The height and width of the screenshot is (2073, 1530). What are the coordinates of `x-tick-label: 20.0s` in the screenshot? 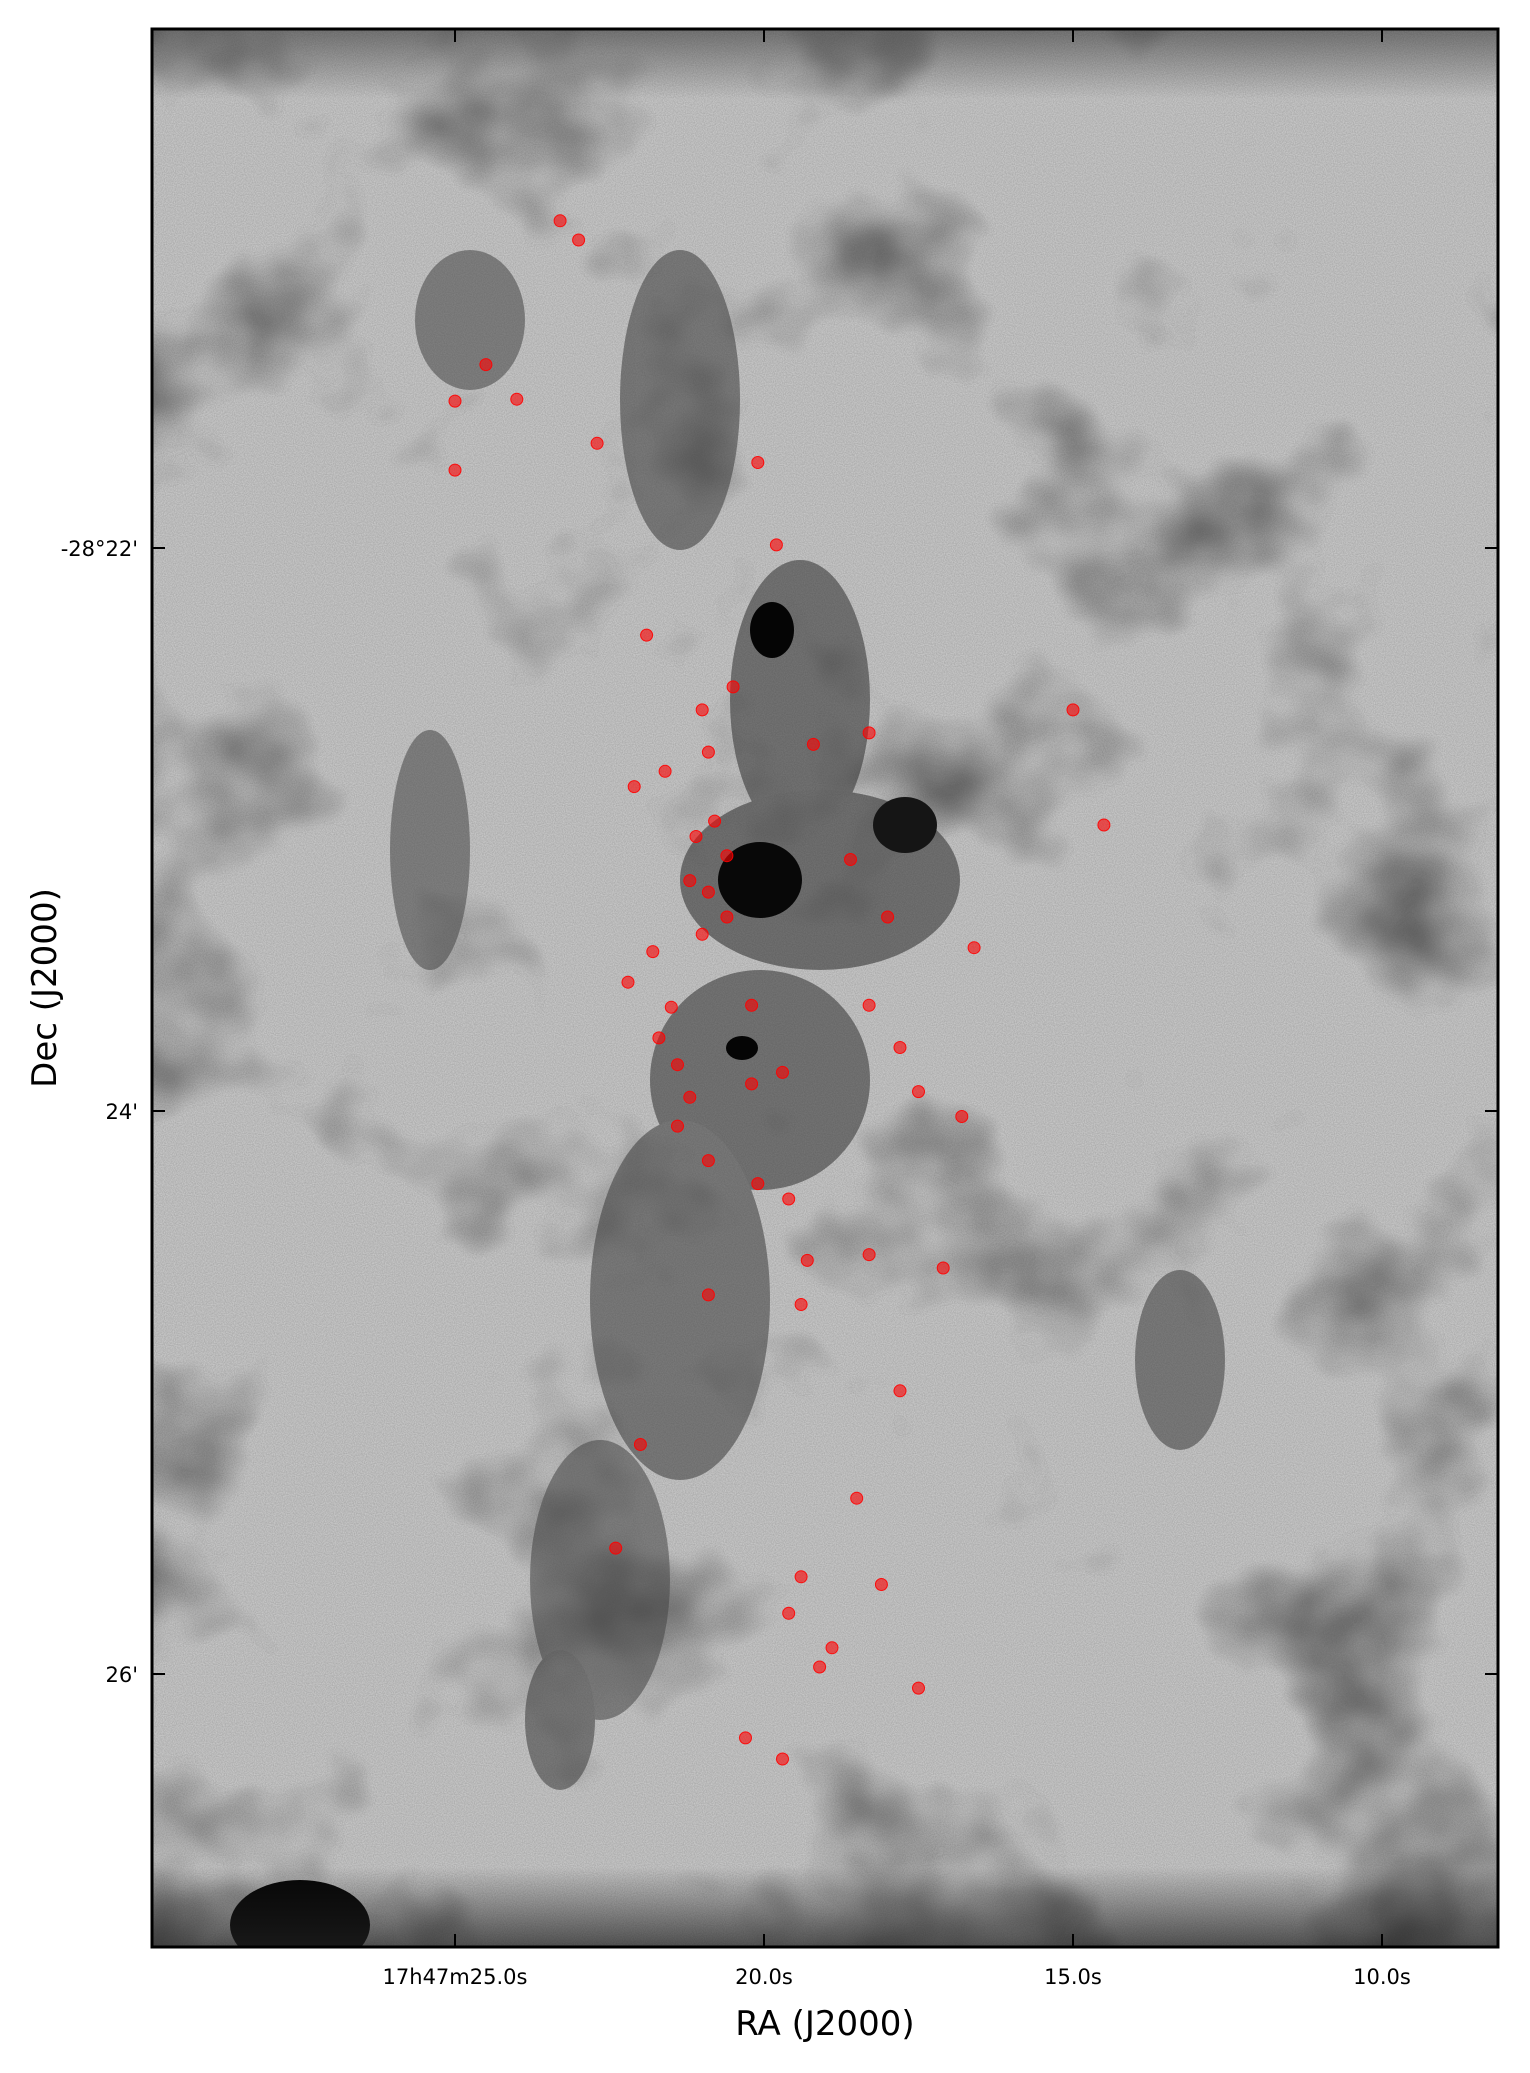 It's located at (764, 1977).